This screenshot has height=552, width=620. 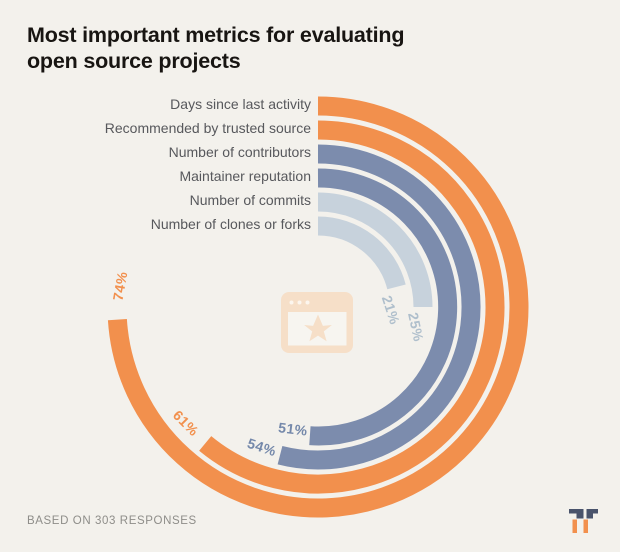 What do you see at coordinates (245, 176) in the screenshot?
I see `category-label-maintainer-reputation: Maintainer reputation` at bounding box center [245, 176].